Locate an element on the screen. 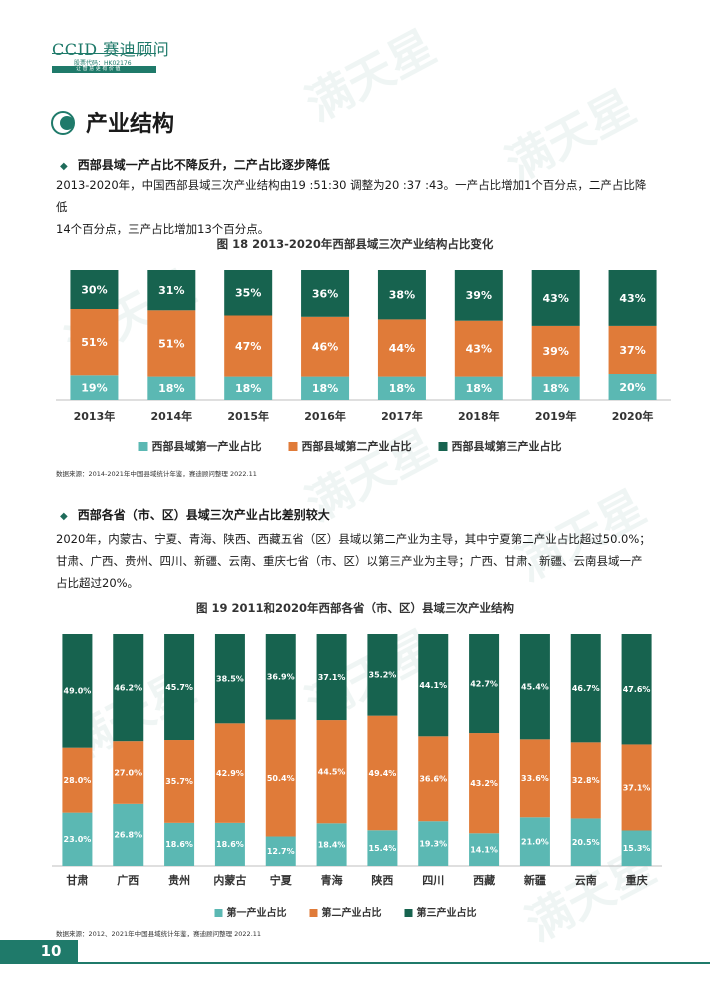 This screenshot has width=710, height=1004. data-label: 12.7% is located at coordinates (281, 851).